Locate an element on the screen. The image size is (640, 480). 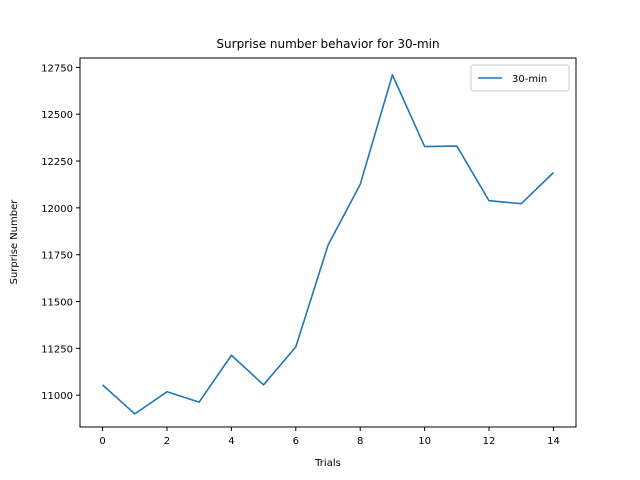
chart-title: Surprise number behavior for 30-min is located at coordinates (327, 44).